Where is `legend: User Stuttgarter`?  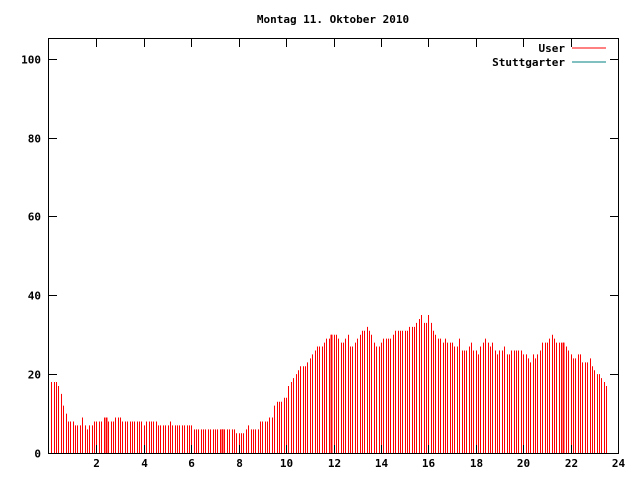
legend: User Stuttgarter is located at coordinates (549, 55).